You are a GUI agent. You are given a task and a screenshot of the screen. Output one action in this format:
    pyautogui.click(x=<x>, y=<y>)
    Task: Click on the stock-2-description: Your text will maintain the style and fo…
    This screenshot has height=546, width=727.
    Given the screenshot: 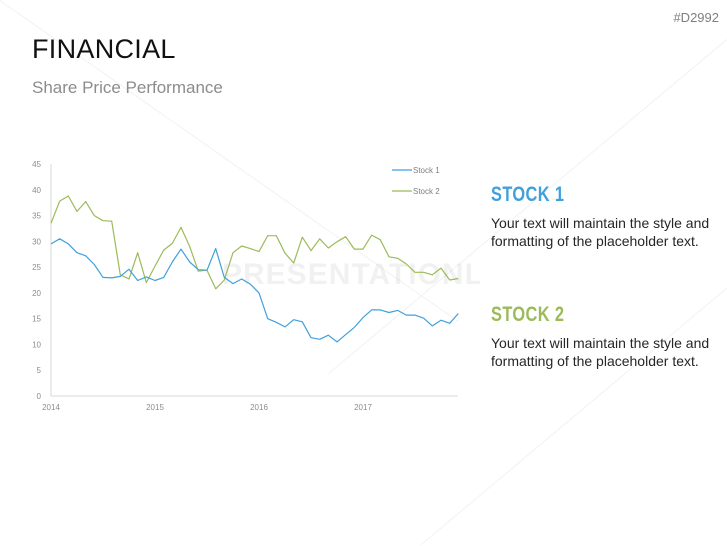 What is the action you would take?
    pyautogui.click(x=600, y=352)
    